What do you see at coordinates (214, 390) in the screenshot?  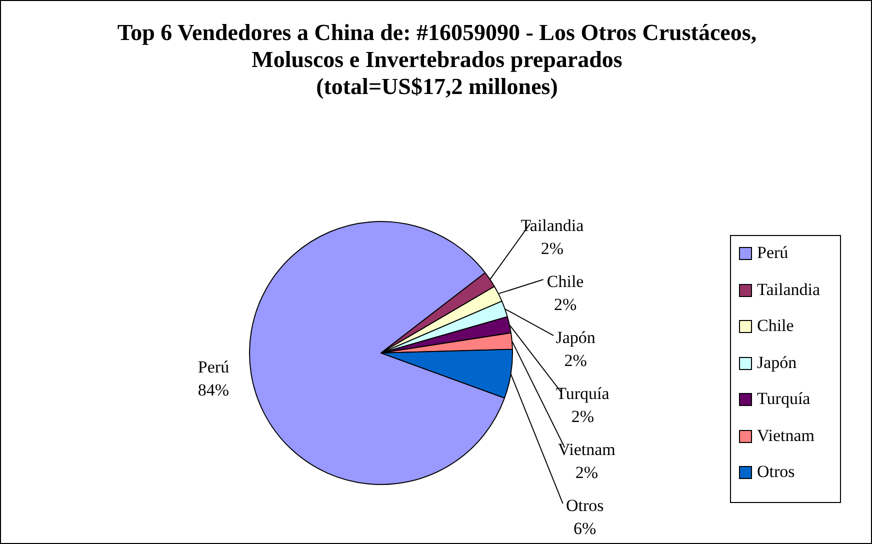 I see `data-label: 84%` at bounding box center [214, 390].